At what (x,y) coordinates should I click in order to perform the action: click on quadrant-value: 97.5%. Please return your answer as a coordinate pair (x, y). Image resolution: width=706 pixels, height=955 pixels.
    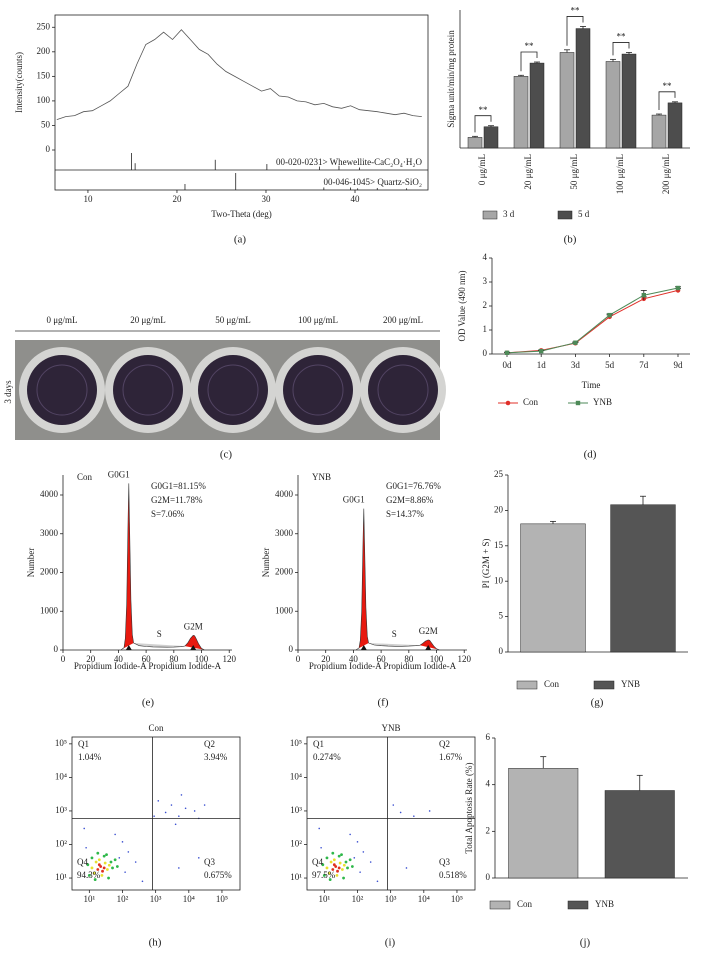
    Looking at the image, I should click on (324, 875).